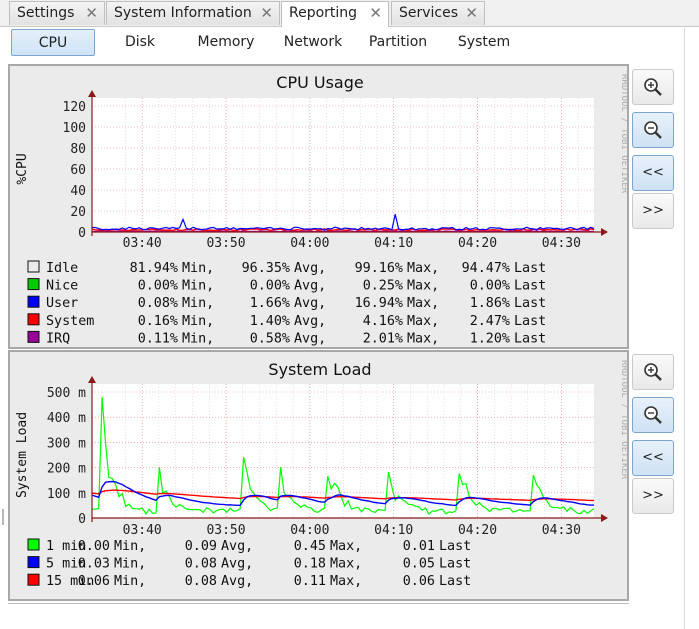 The height and width of the screenshot is (629, 699). Describe the element at coordinates (62, 268) in the screenshot. I see `legend-label: Idle` at that location.